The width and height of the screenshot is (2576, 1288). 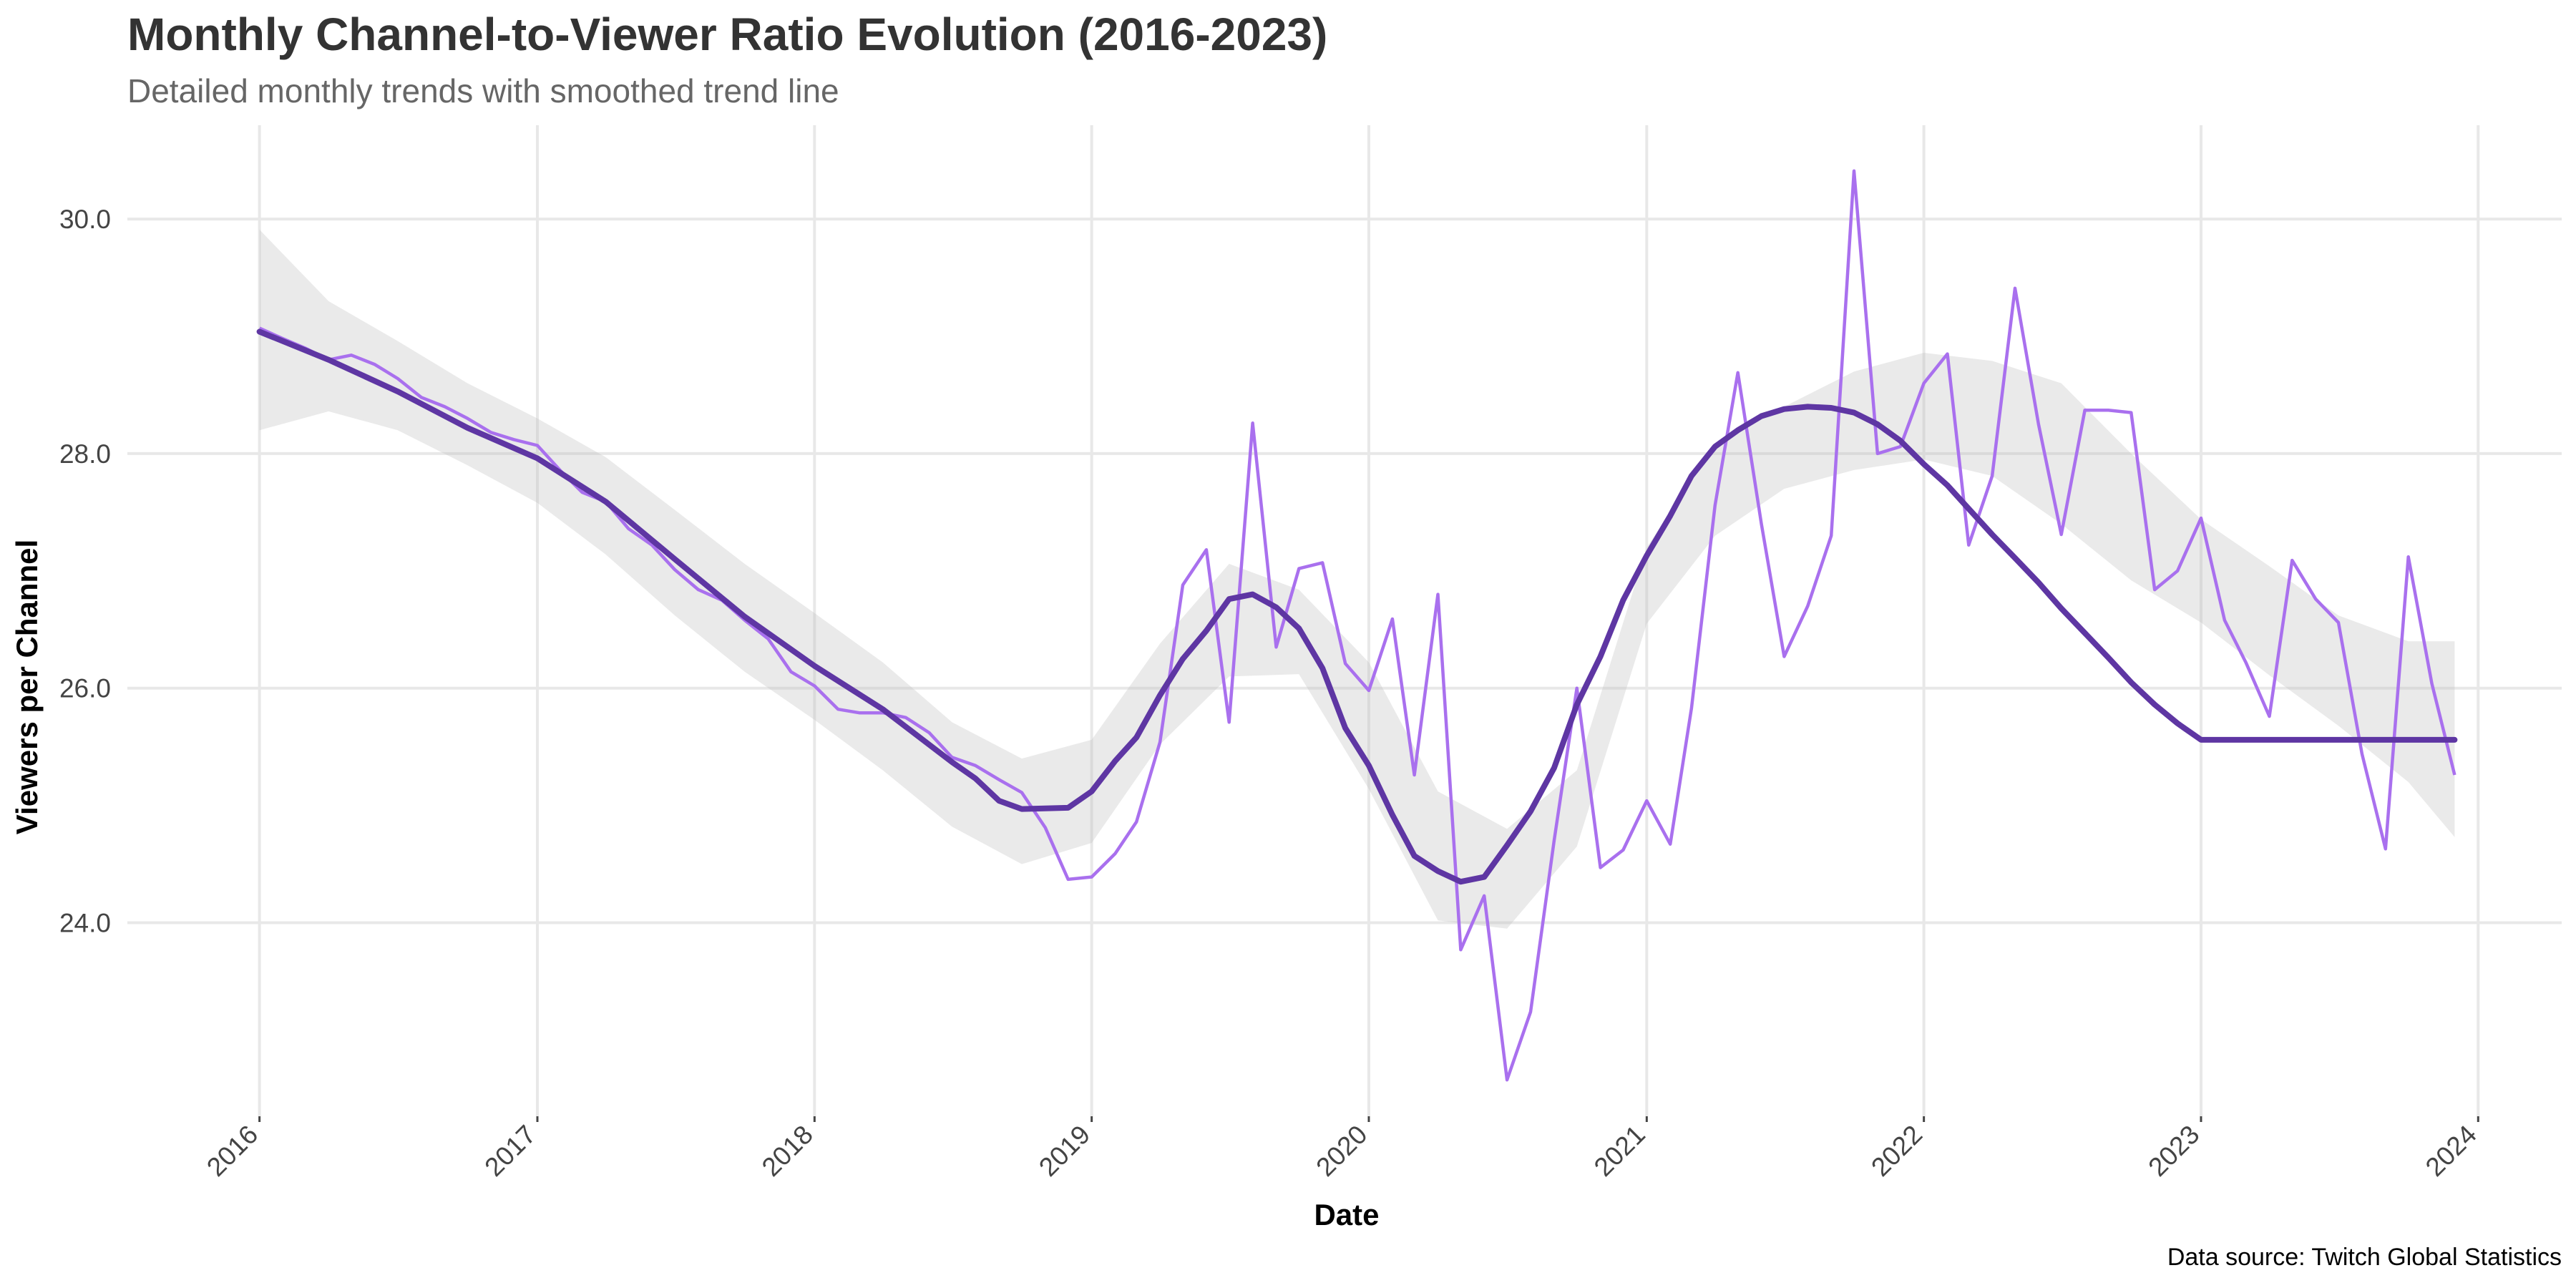 I want to click on y-tick-label: 30.0, so click(x=85, y=219).